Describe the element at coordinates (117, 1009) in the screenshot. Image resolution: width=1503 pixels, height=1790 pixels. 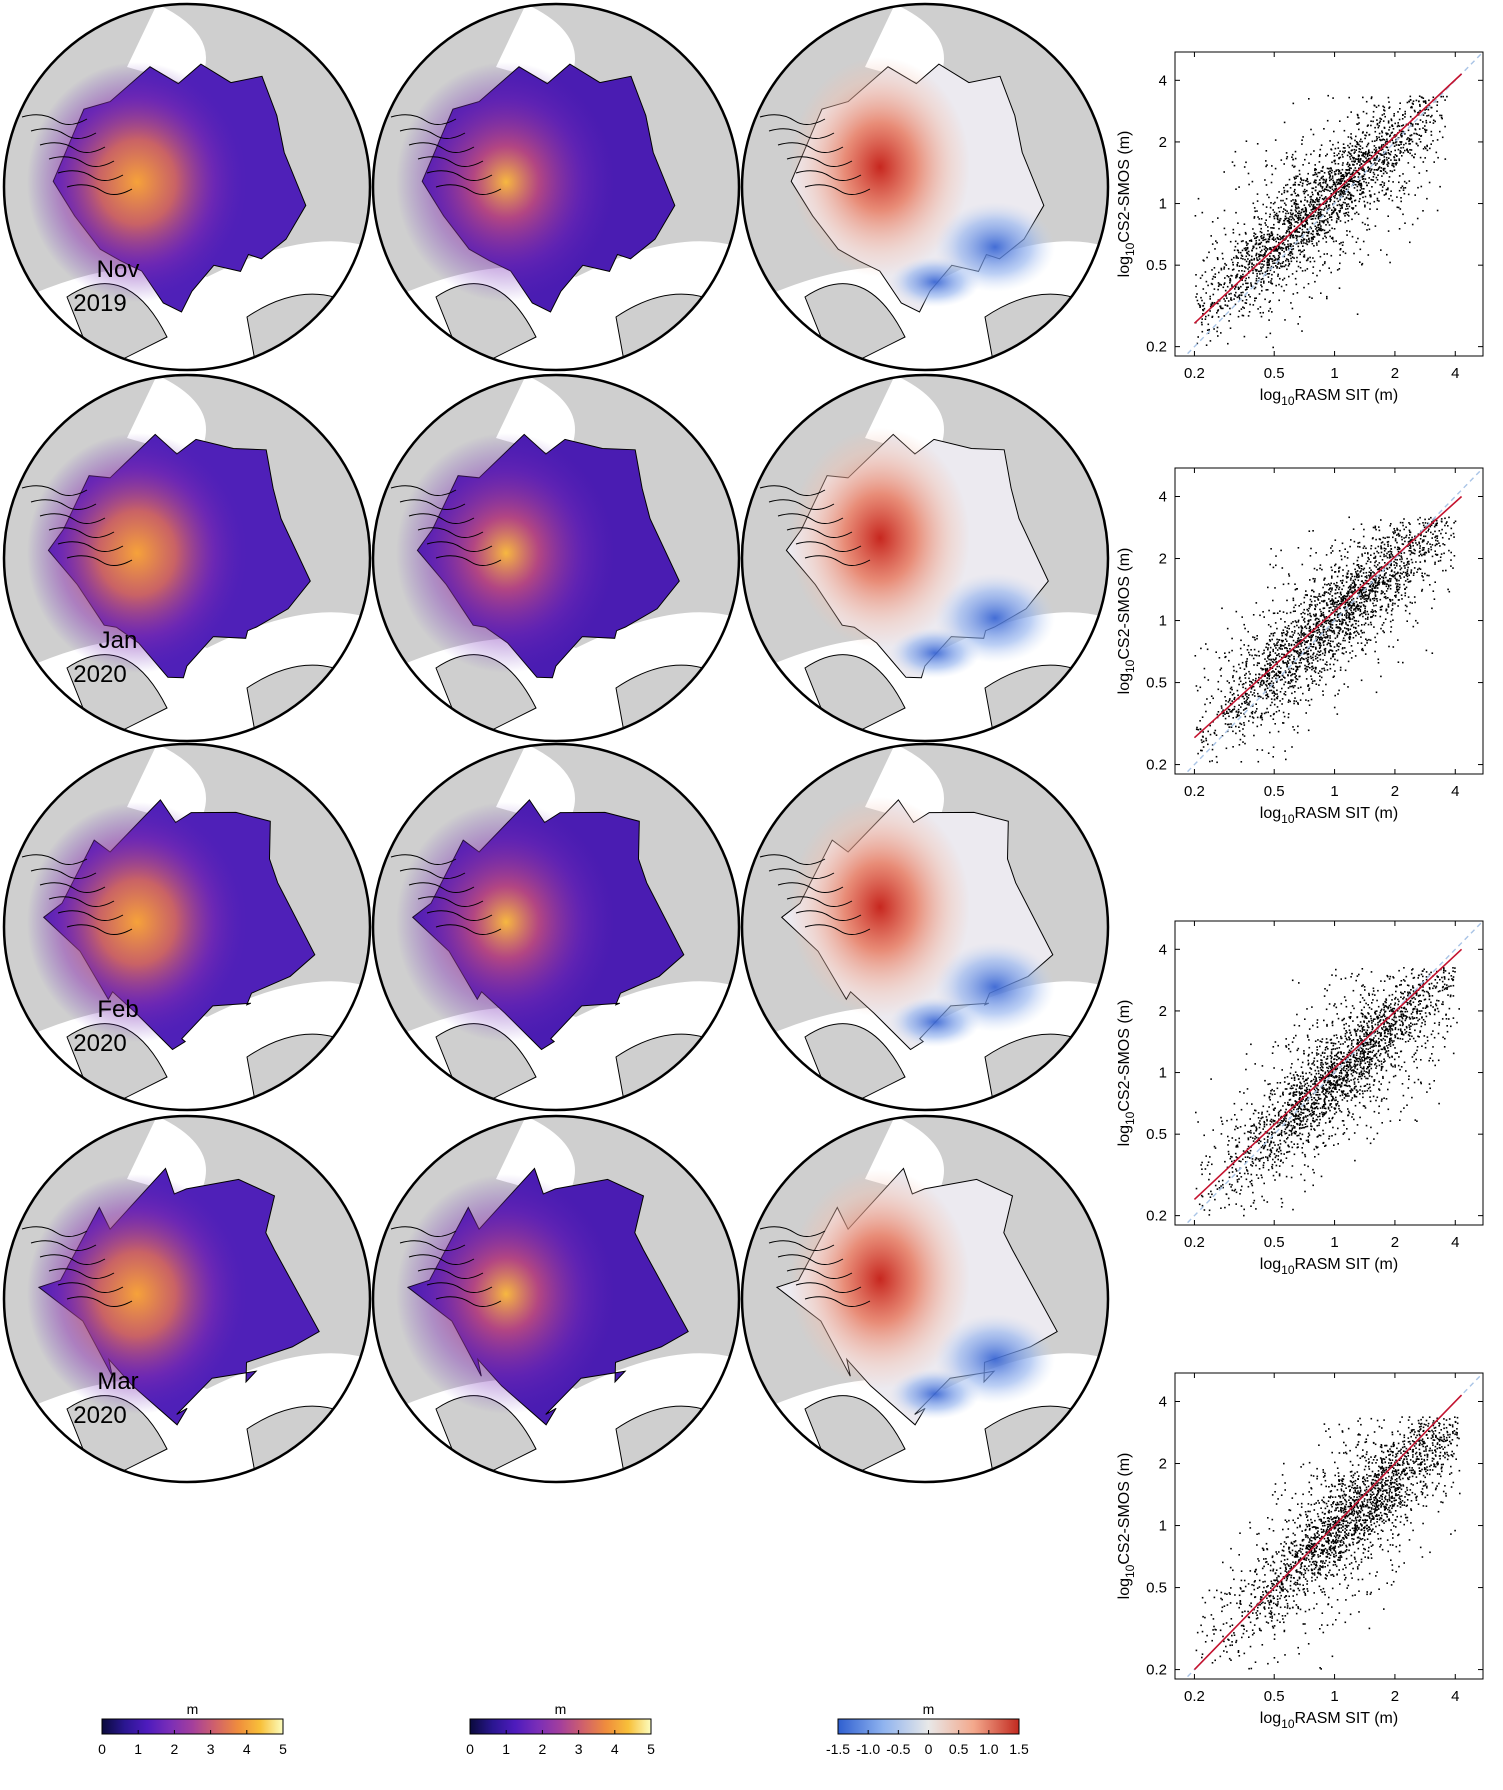
I see `row-month-label: Feb` at that location.